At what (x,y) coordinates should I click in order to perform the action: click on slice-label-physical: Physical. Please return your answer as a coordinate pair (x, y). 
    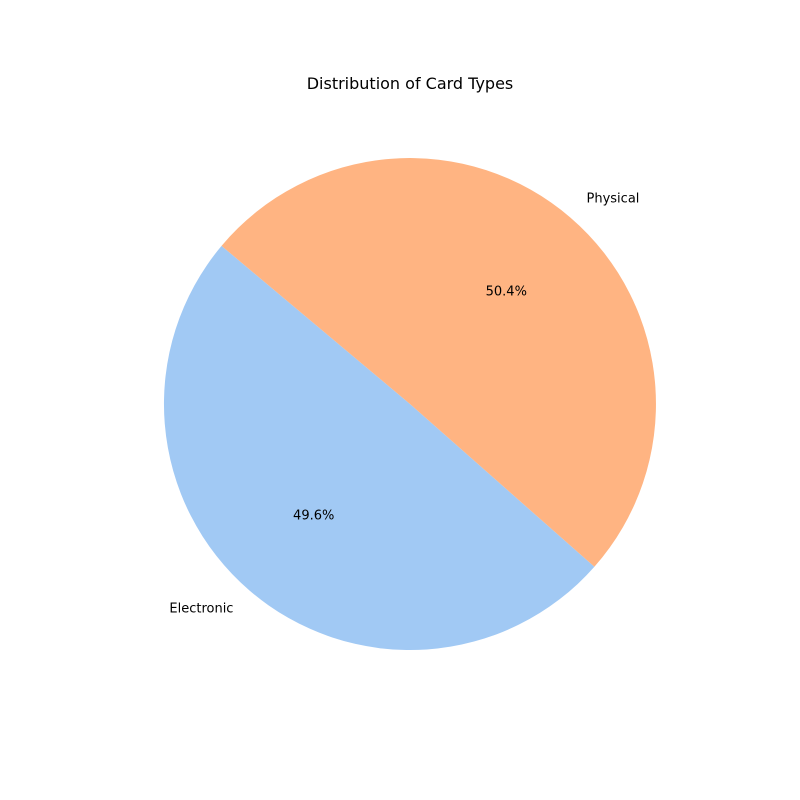
    Looking at the image, I should click on (613, 198).